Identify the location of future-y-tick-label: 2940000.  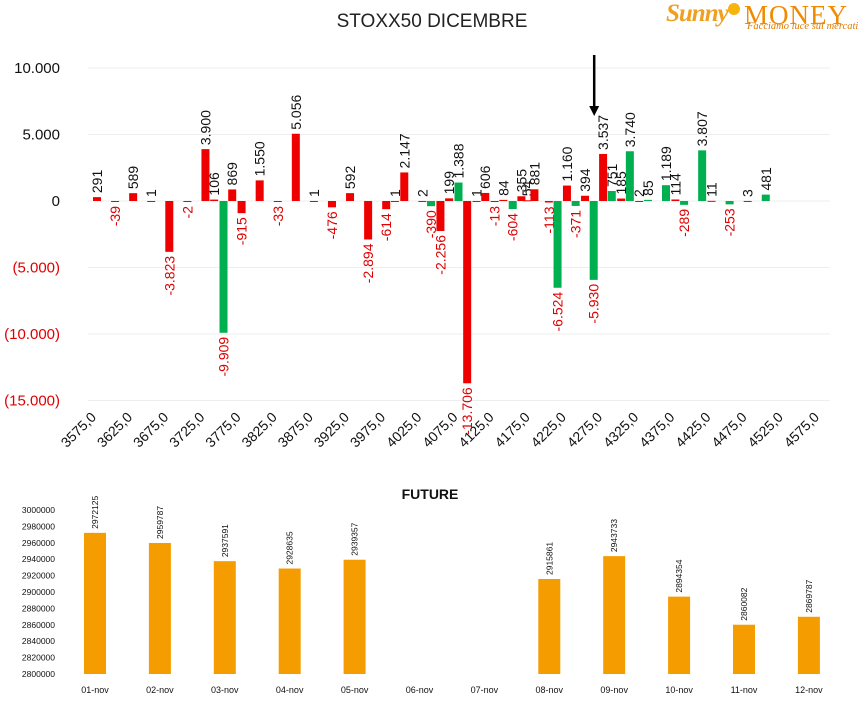
(38, 559).